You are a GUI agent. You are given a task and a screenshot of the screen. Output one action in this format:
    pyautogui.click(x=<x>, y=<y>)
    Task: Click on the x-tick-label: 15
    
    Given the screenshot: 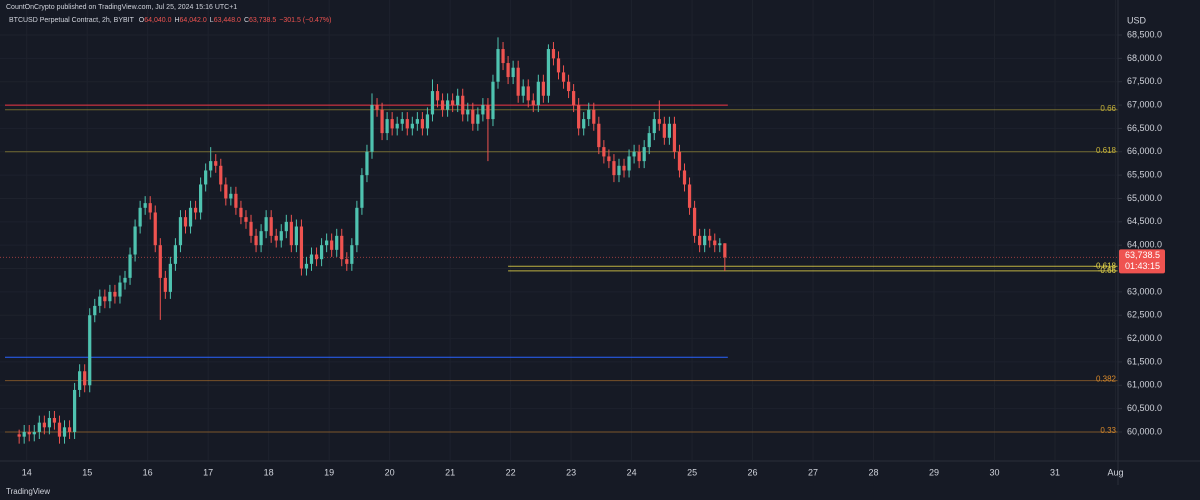 What is the action you would take?
    pyautogui.click(x=87, y=472)
    